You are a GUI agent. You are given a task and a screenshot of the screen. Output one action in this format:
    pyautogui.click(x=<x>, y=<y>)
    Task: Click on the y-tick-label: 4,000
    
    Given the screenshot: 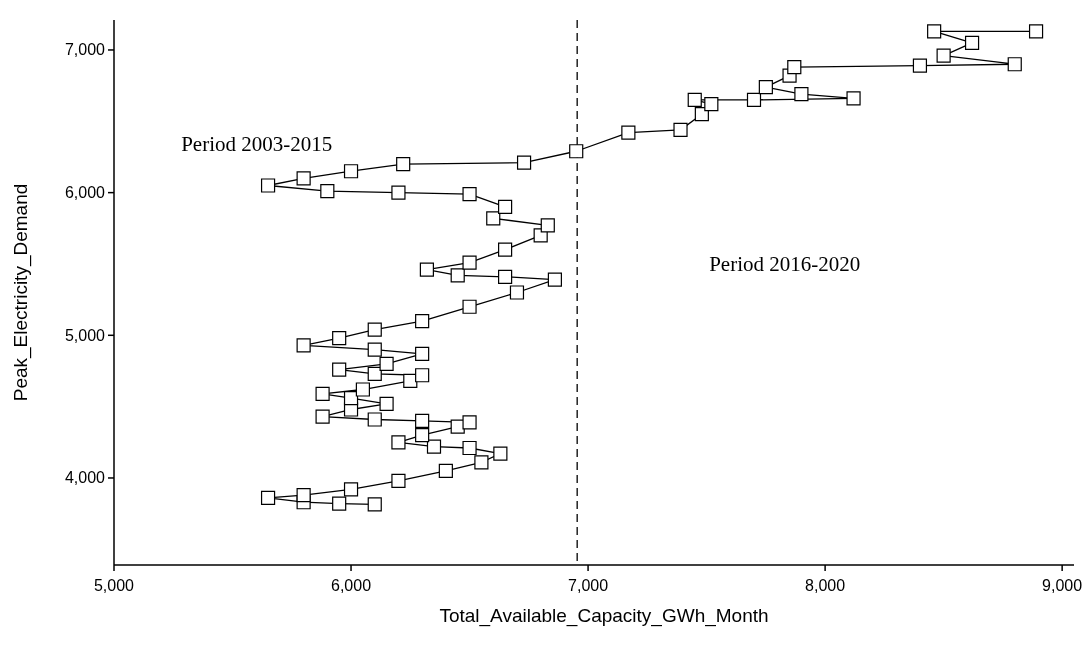 What is the action you would take?
    pyautogui.click(x=85, y=478)
    